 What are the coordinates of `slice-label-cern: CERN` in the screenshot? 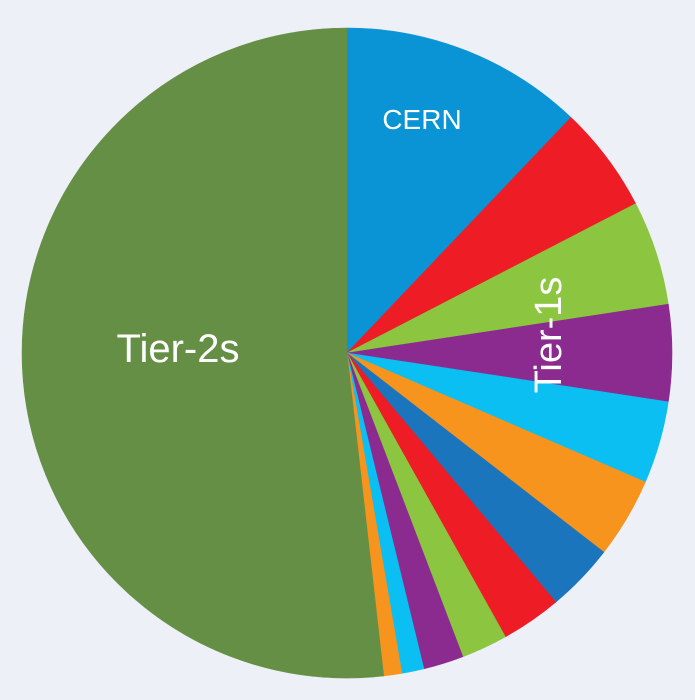 It's located at (421, 119).